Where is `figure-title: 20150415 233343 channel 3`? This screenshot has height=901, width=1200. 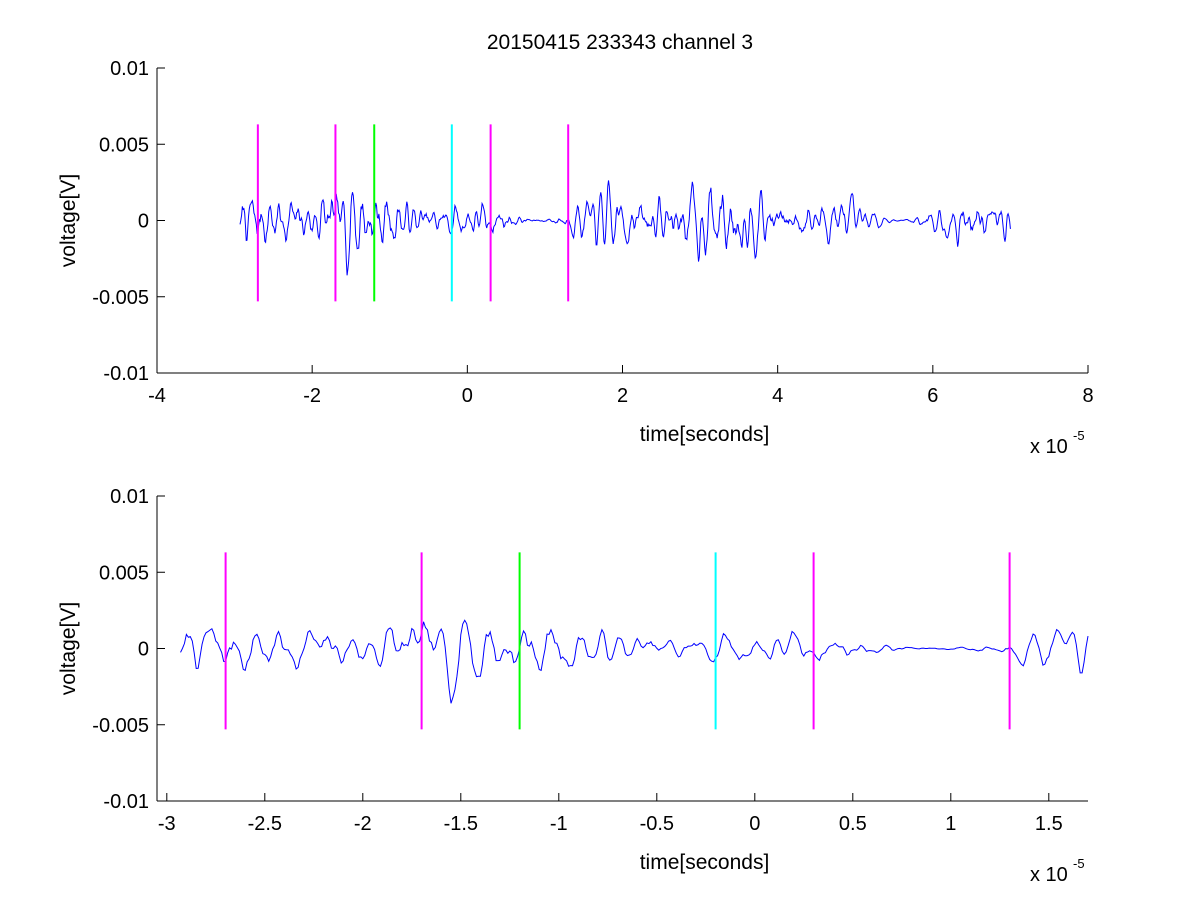 figure-title: 20150415 233343 channel 3 is located at coordinates (620, 42).